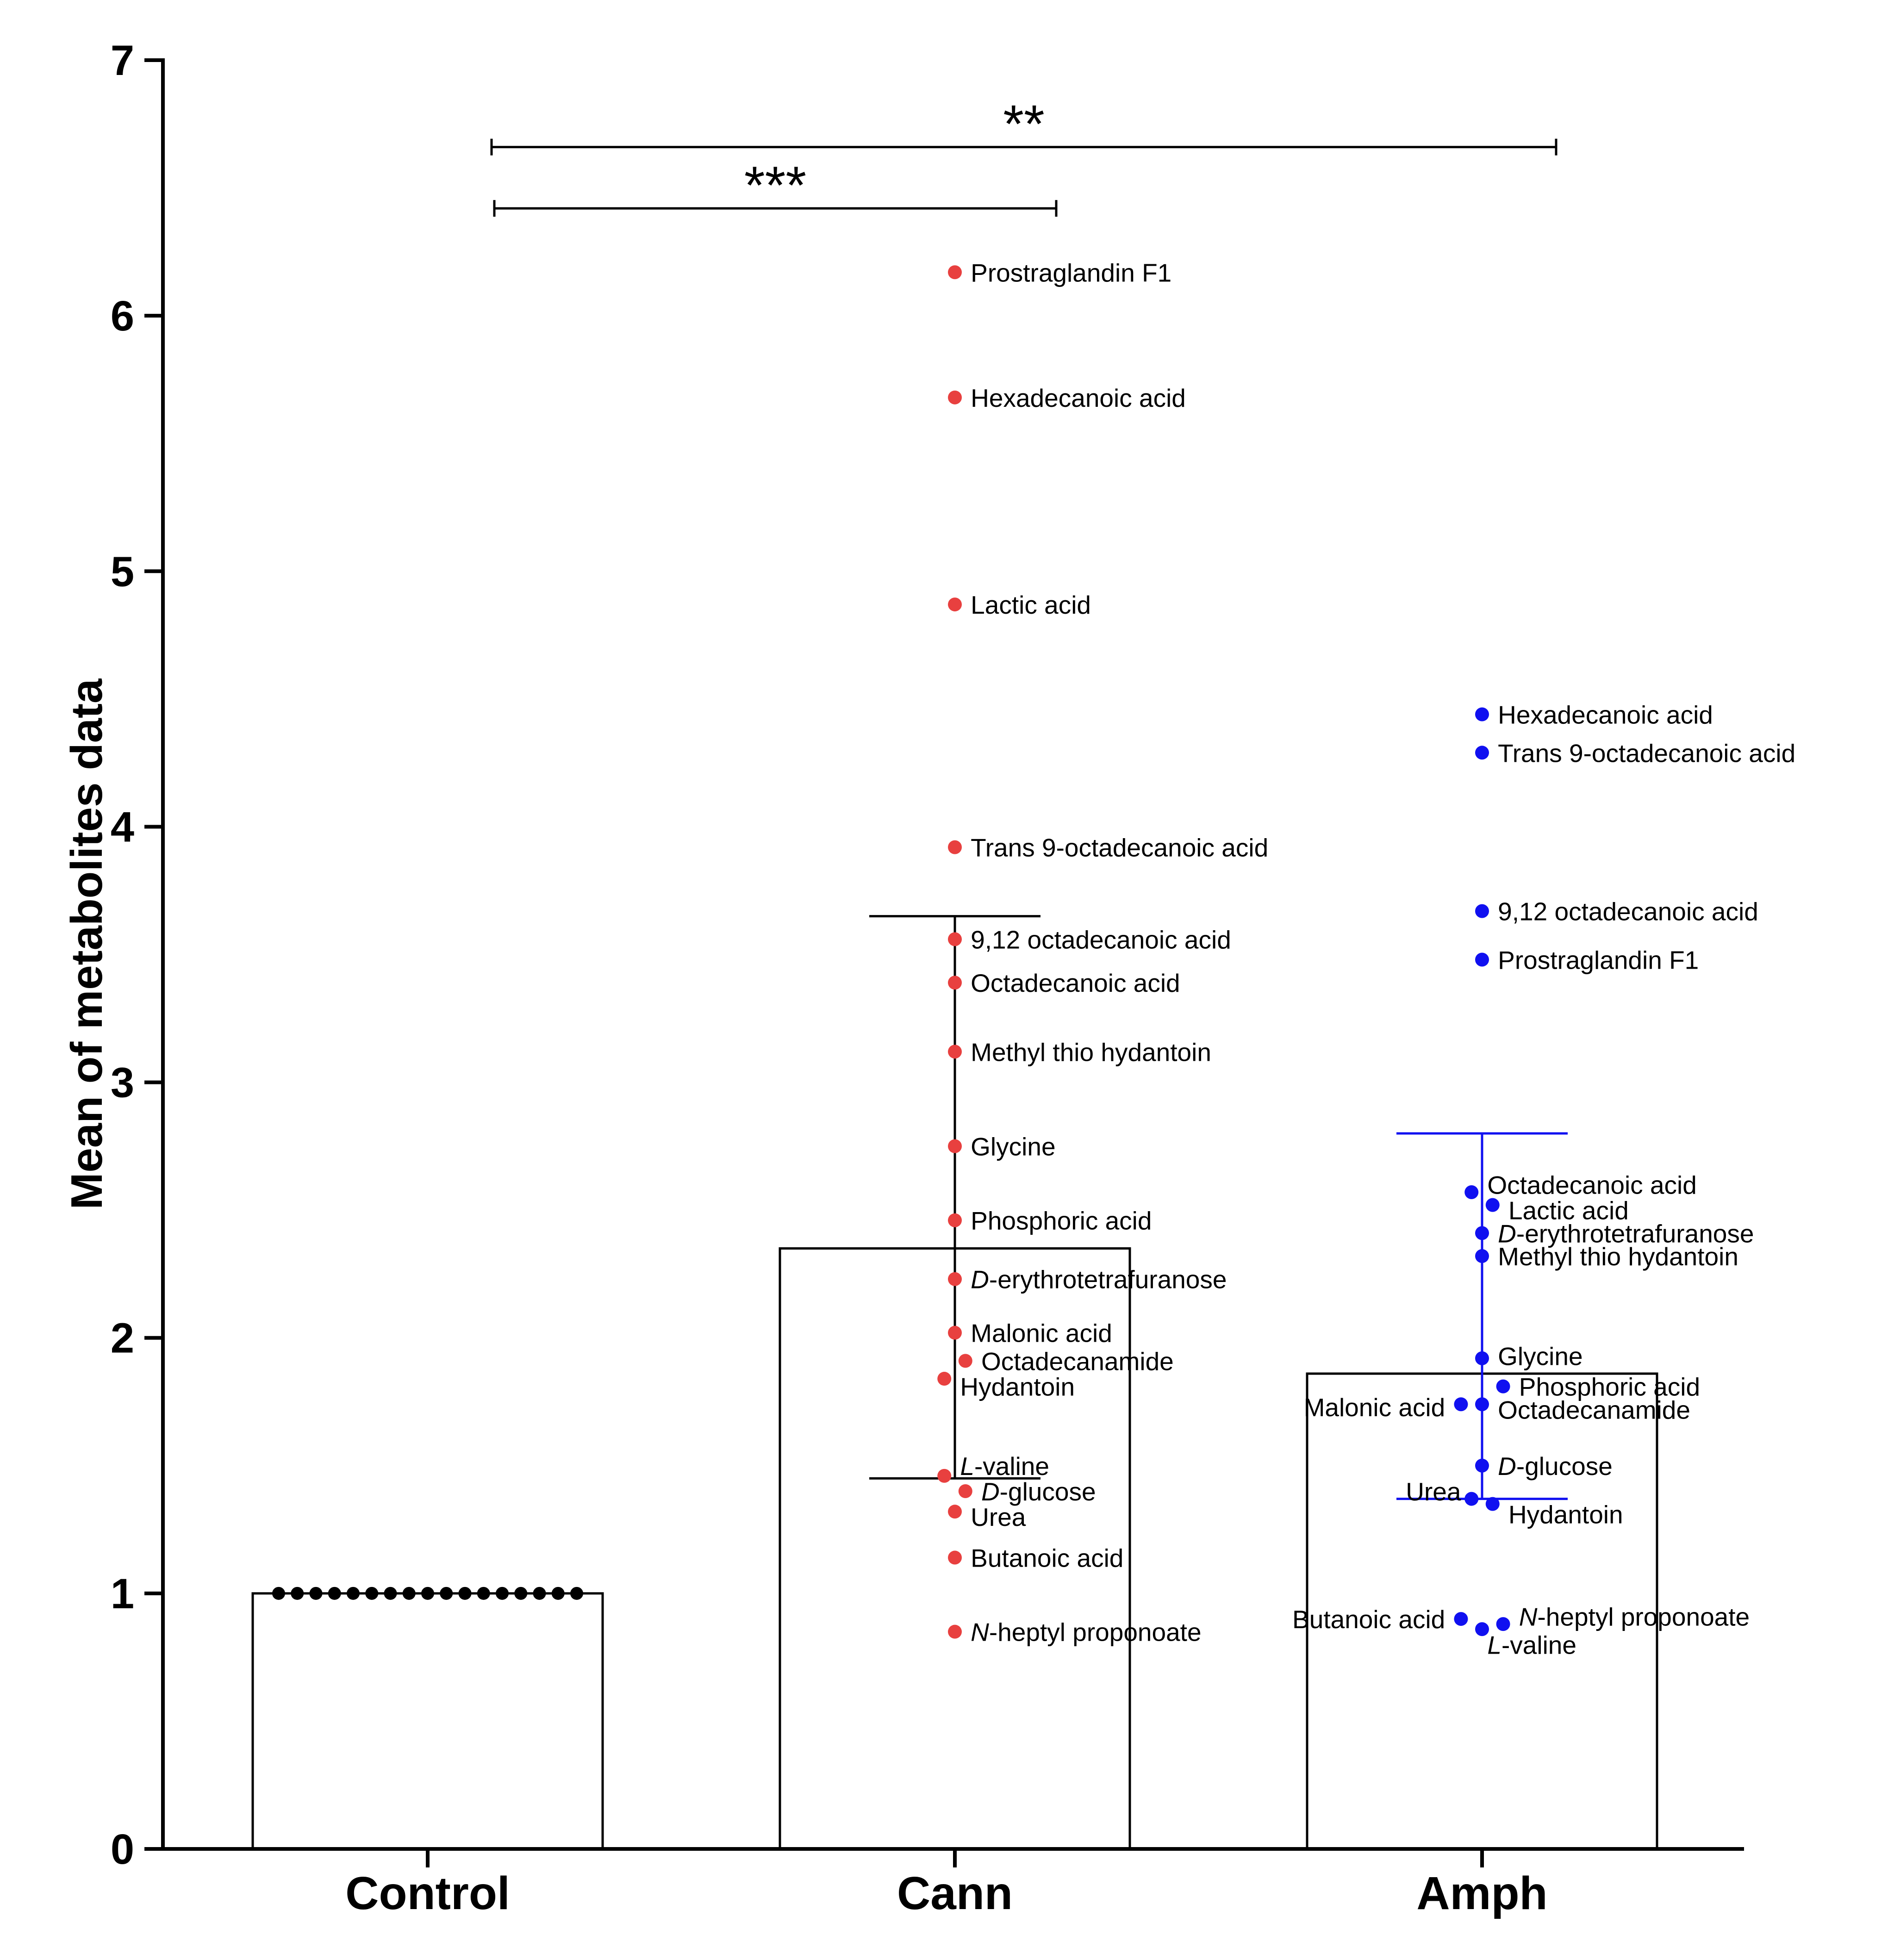 The image size is (1894, 1960). What do you see at coordinates (87, 944) in the screenshot?
I see `y-axis-label: Mean of metabolites data` at bounding box center [87, 944].